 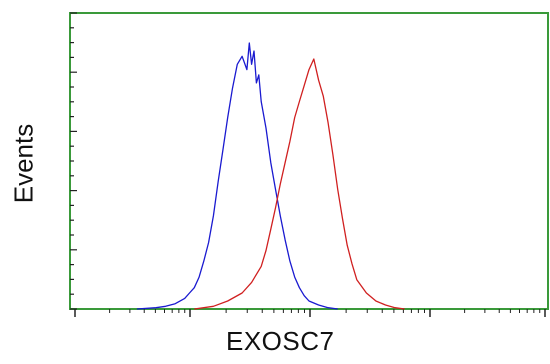 I want to click on y-axis-label-container: Events, so click(x=24, y=163).